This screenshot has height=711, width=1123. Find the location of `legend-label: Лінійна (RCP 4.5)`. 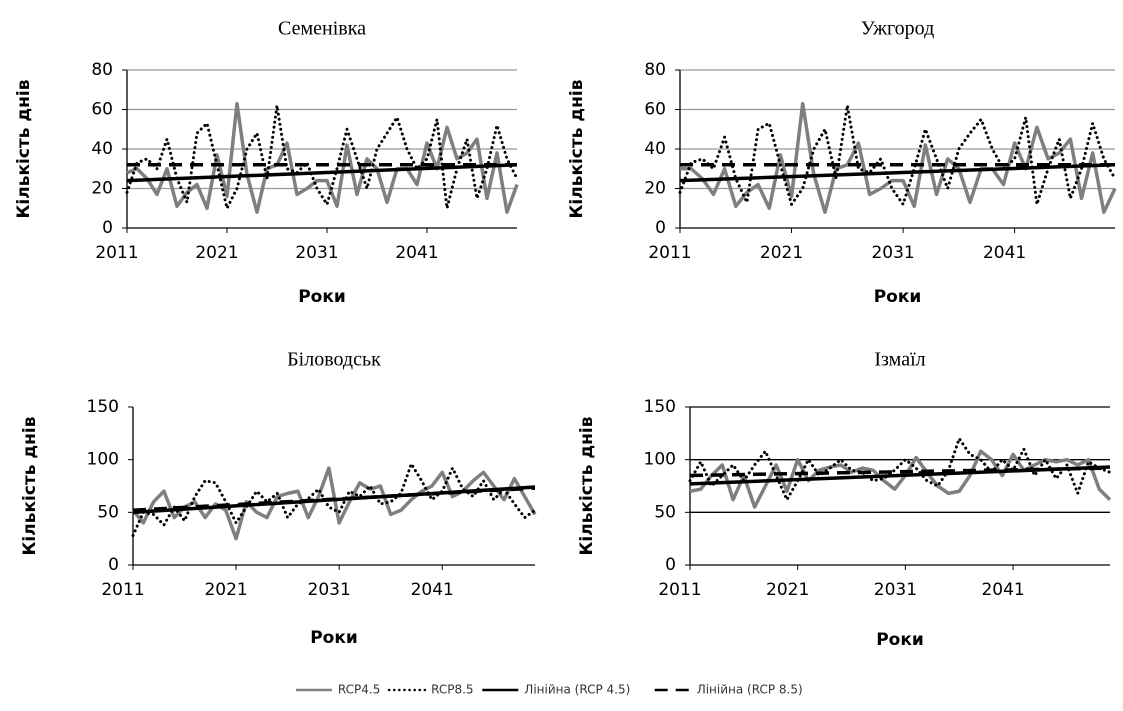

legend-label: Лінійна (RCP 4.5) is located at coordinates (577, 690).